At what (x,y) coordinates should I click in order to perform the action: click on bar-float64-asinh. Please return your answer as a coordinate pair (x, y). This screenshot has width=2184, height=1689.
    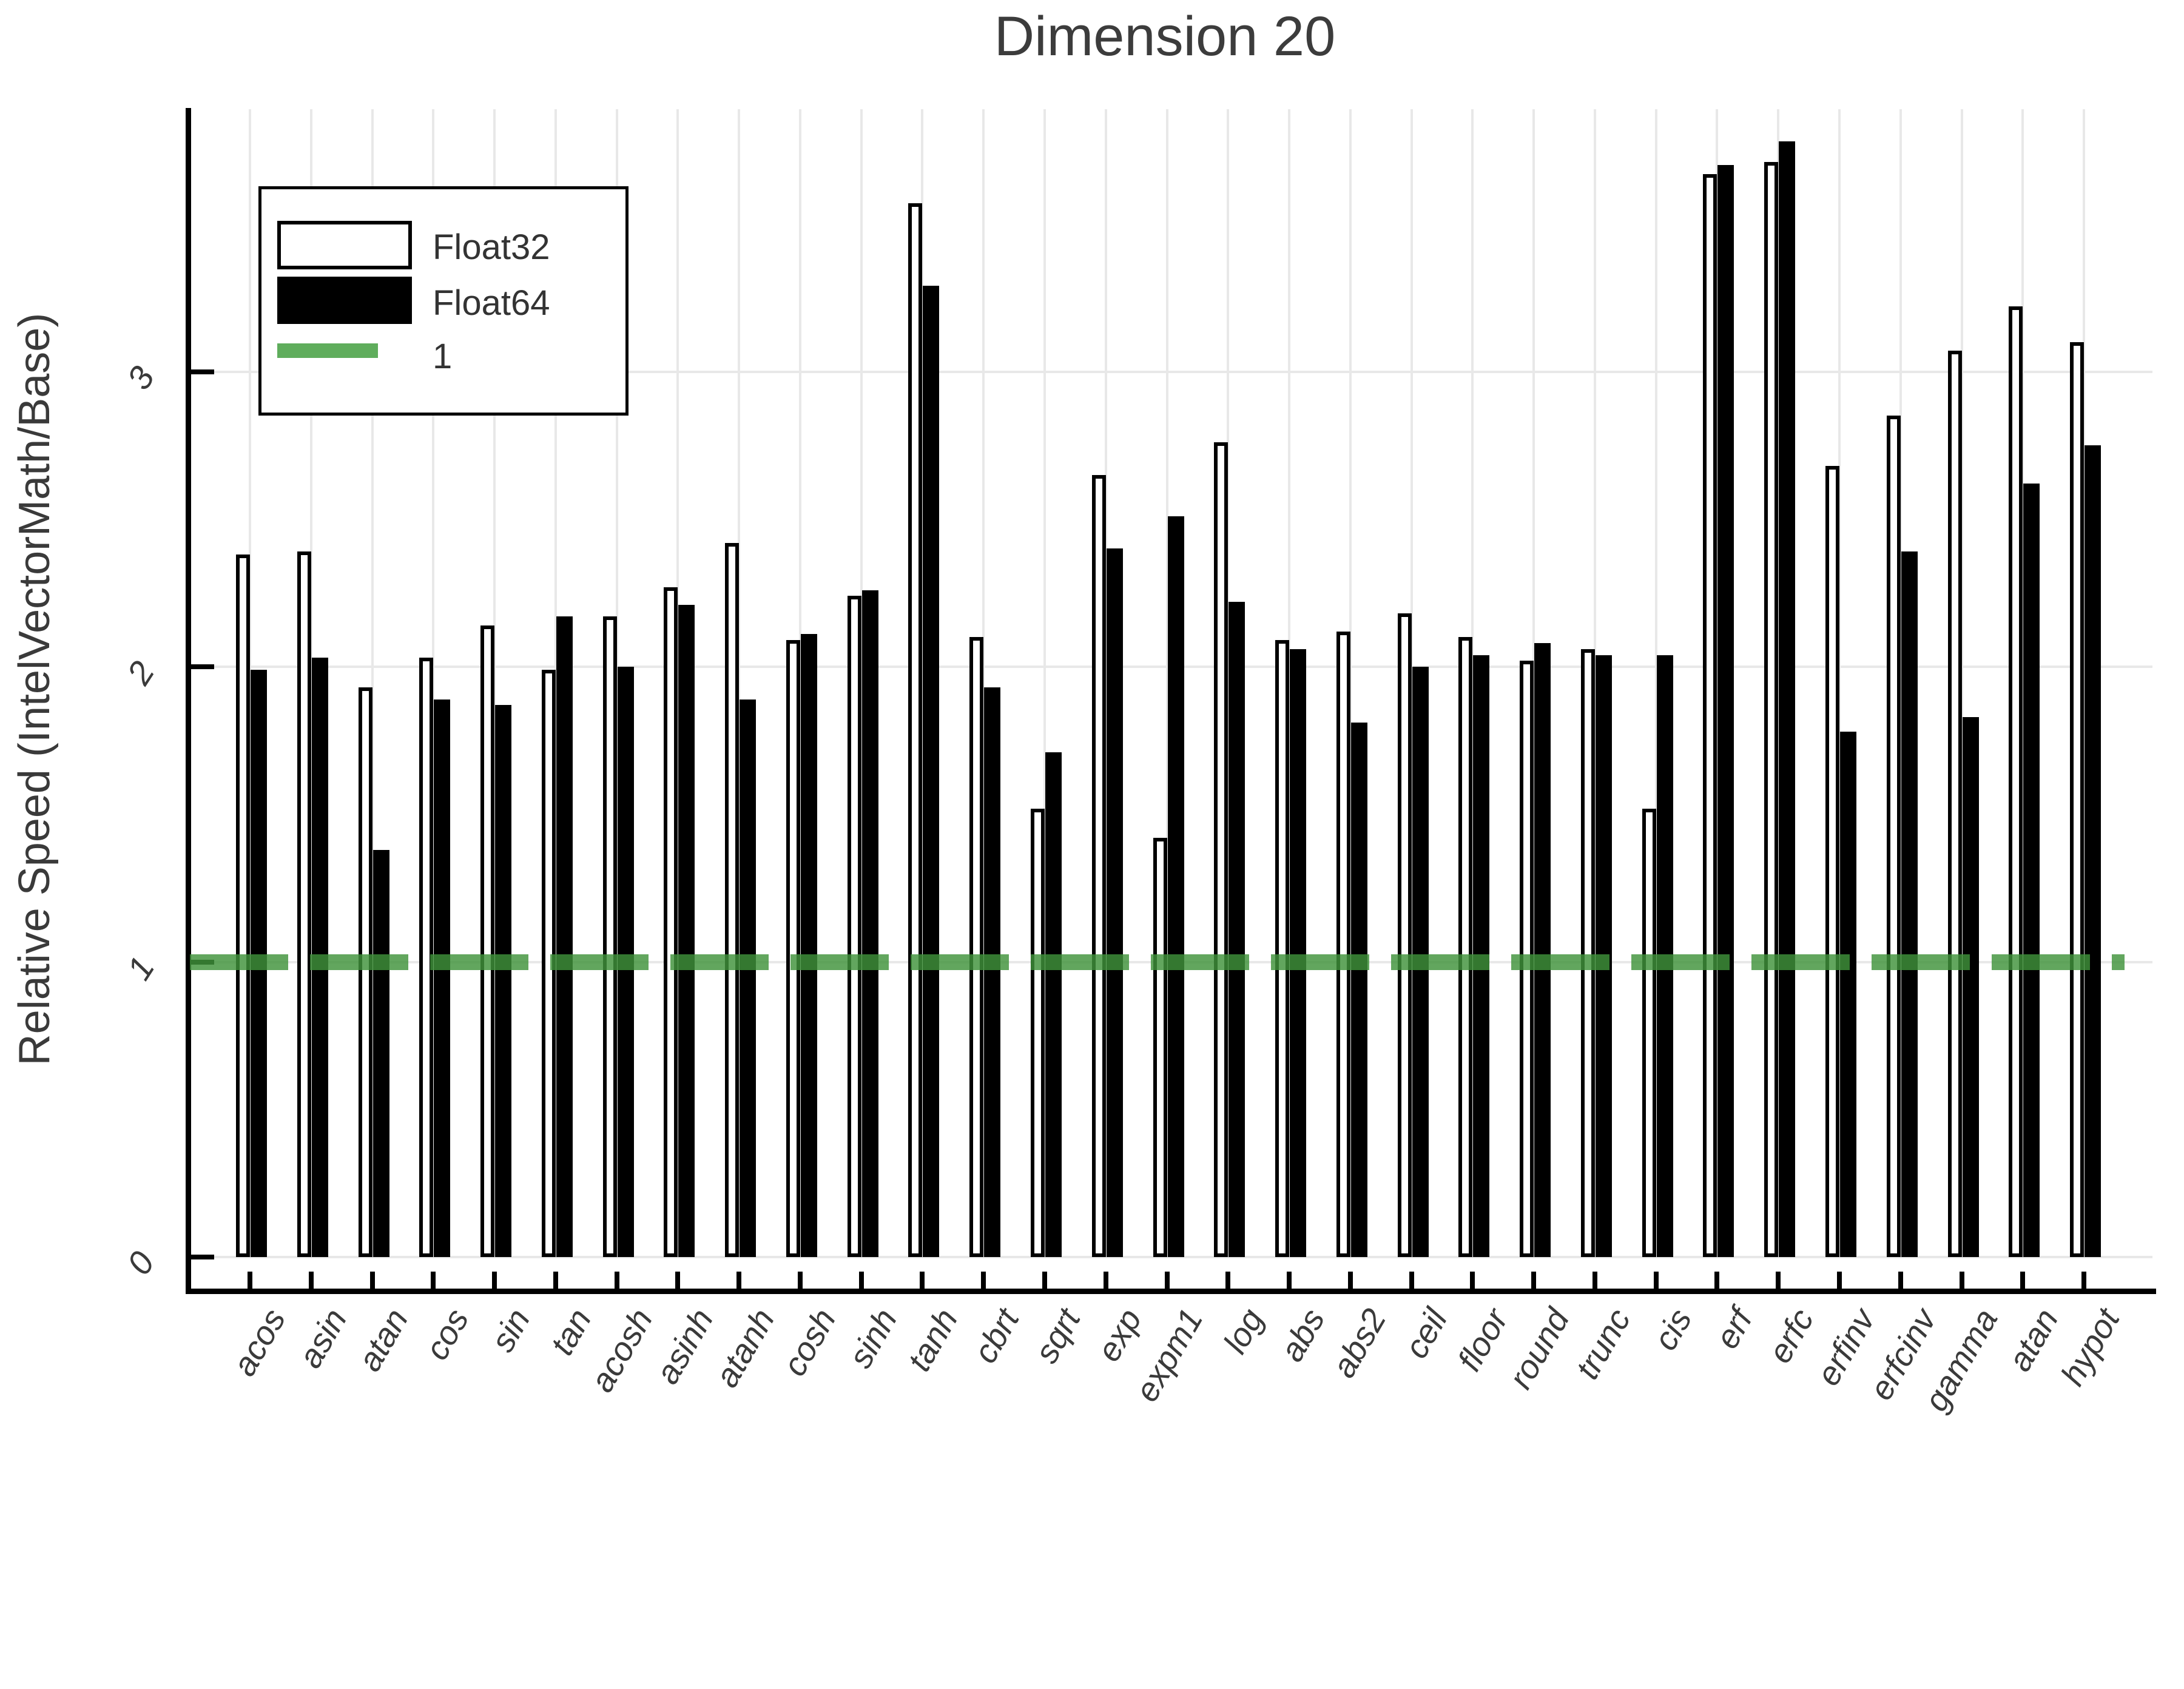
    Looking at the image, I should click on (686, 931).